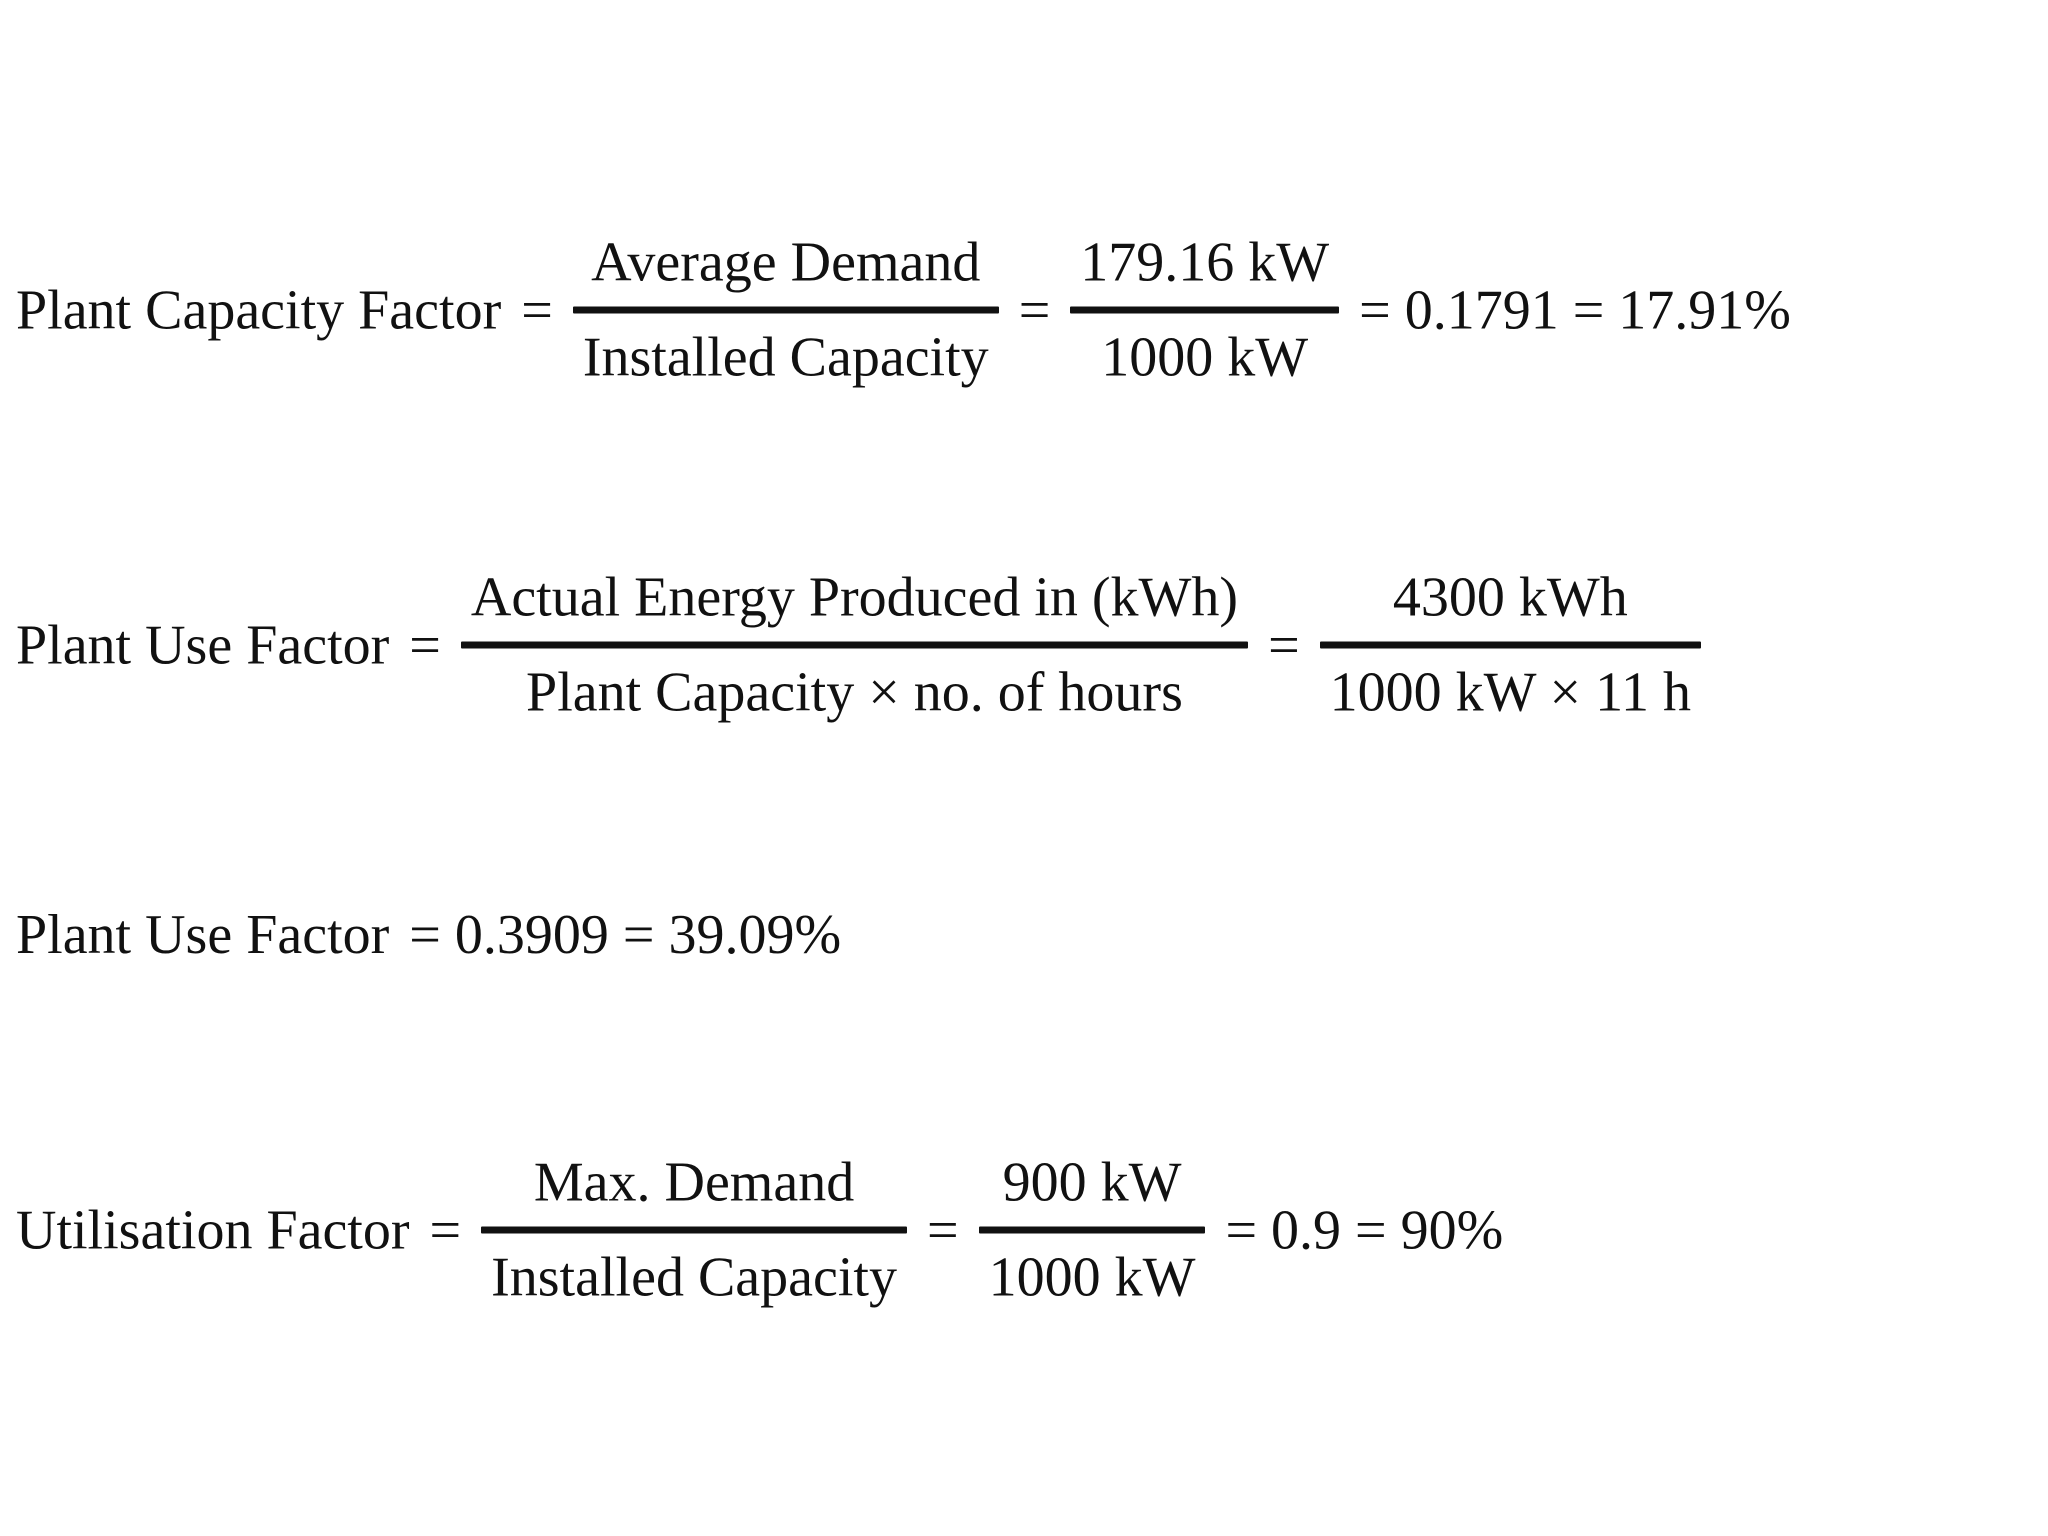  I want to click on values-fraction: 179.16 kW 1000 kW, so click(1205, 310).